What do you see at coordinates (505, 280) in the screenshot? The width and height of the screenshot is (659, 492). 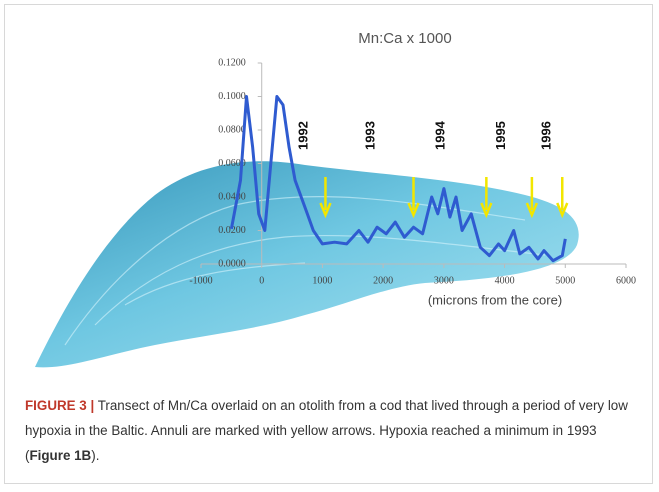 I see `x-tick-label: 4000` at bounding box center [505, 280].